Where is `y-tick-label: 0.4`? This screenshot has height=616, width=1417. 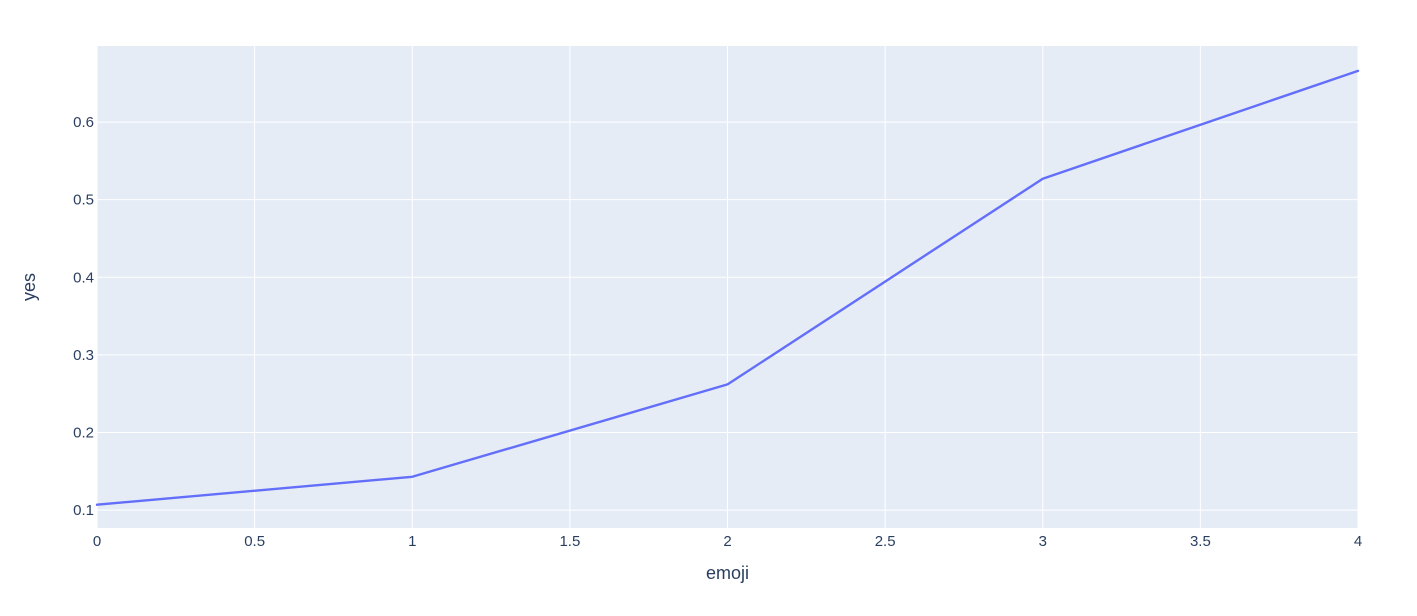
y-tick-label: 0.4 is located at coordinates (83, 277).